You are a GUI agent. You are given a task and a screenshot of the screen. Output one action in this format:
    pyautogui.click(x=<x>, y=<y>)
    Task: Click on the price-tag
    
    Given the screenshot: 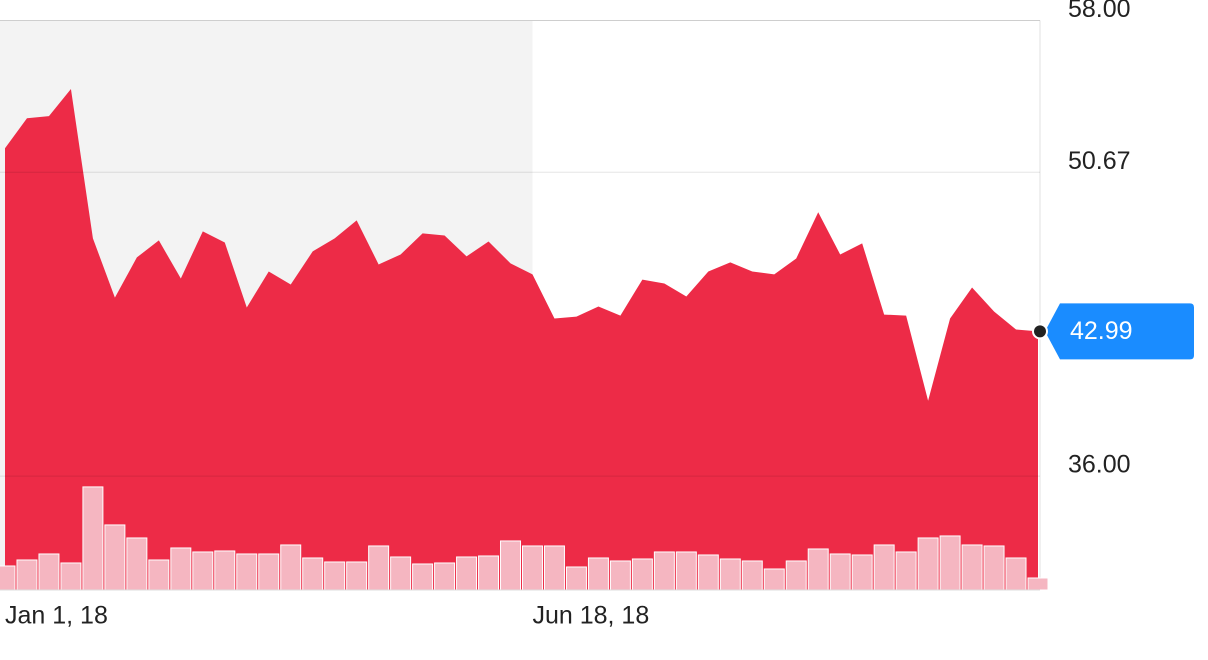 What is the action you would take?
    pyautogui.click(x=1119, y=331)
    